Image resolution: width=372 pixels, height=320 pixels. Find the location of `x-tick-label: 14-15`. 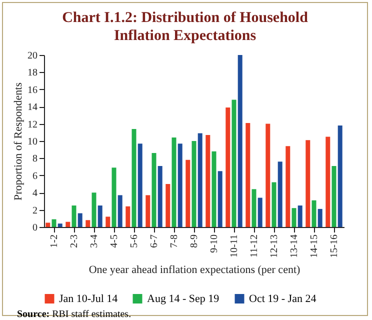

x-tick-label: 14-15 is located at coordinates (314, 246).